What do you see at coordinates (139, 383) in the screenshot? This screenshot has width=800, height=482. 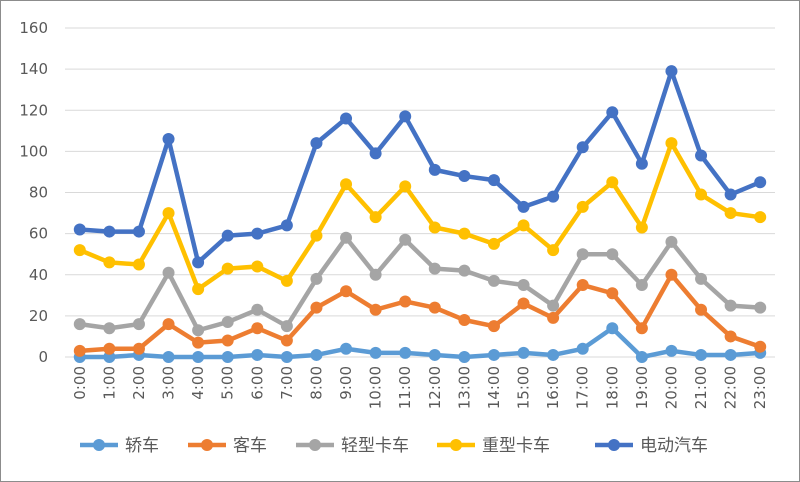 I see `x-tick-label: 2:00` at bounding box center [139, 383].